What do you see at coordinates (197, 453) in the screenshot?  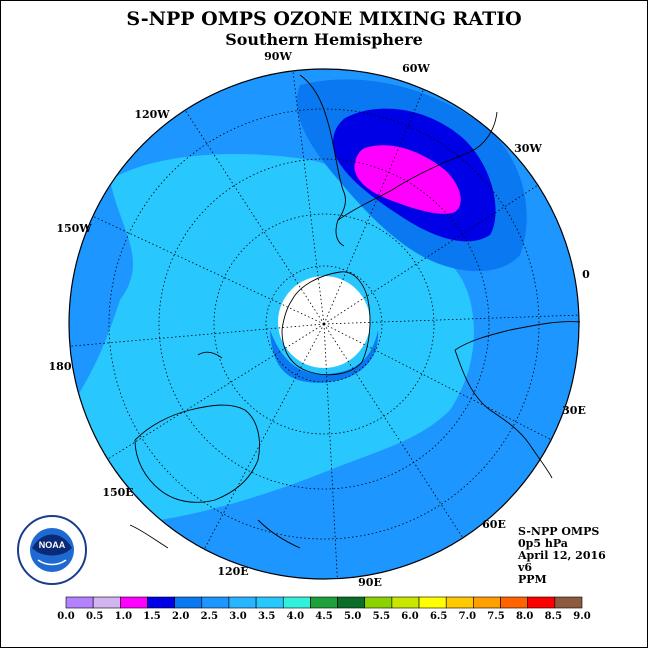 I see `coast-australia` at bounding box center [197, 453].